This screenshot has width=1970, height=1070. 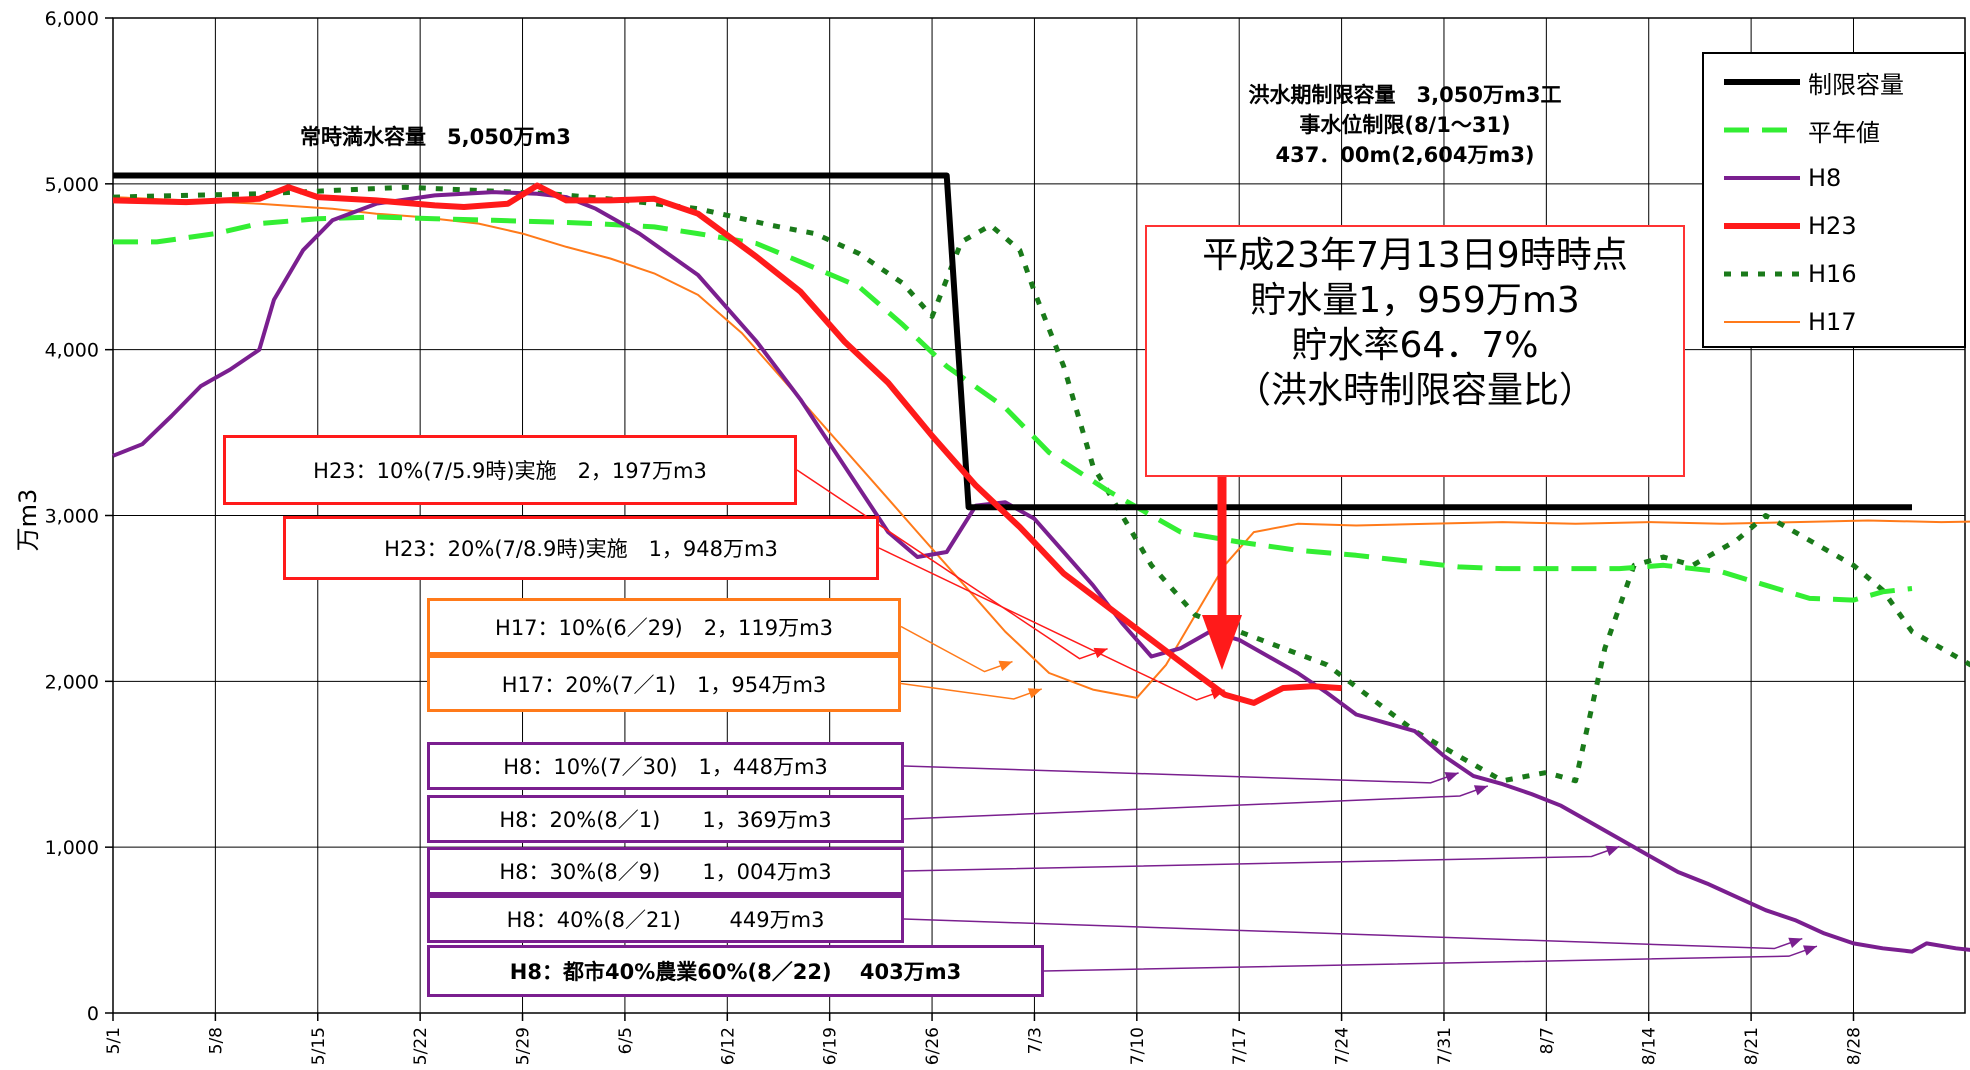 I want to click on x-tick-label: 5/22, so click(x=421, y=1046).